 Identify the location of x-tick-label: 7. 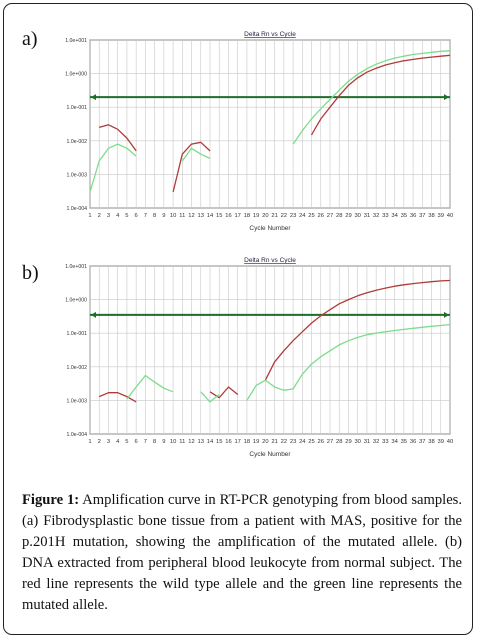
(145, 216).